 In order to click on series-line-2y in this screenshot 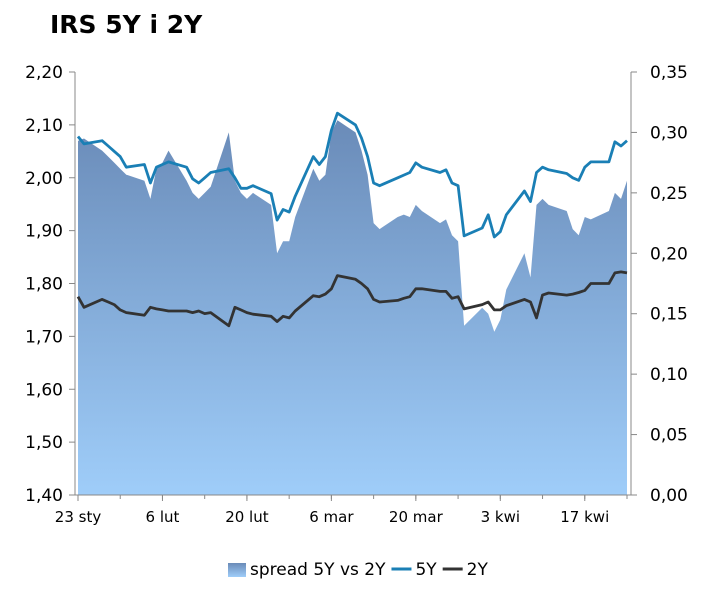, I will do `click(352, 299)`.